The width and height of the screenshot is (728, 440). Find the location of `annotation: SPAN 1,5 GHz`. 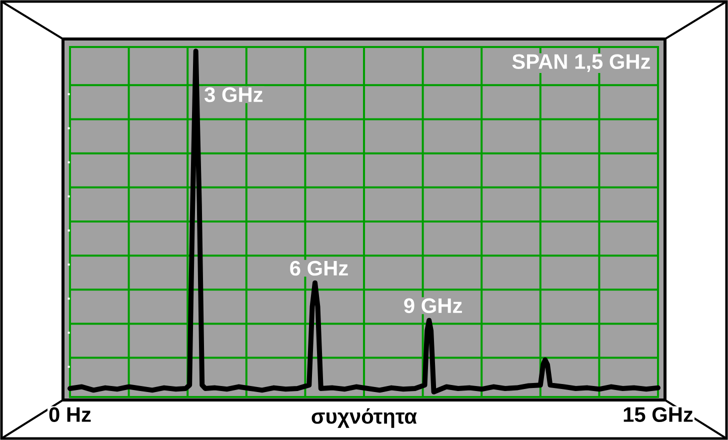

annotation: SPAN 1,5 GHz is located at coordinates (581, 63).